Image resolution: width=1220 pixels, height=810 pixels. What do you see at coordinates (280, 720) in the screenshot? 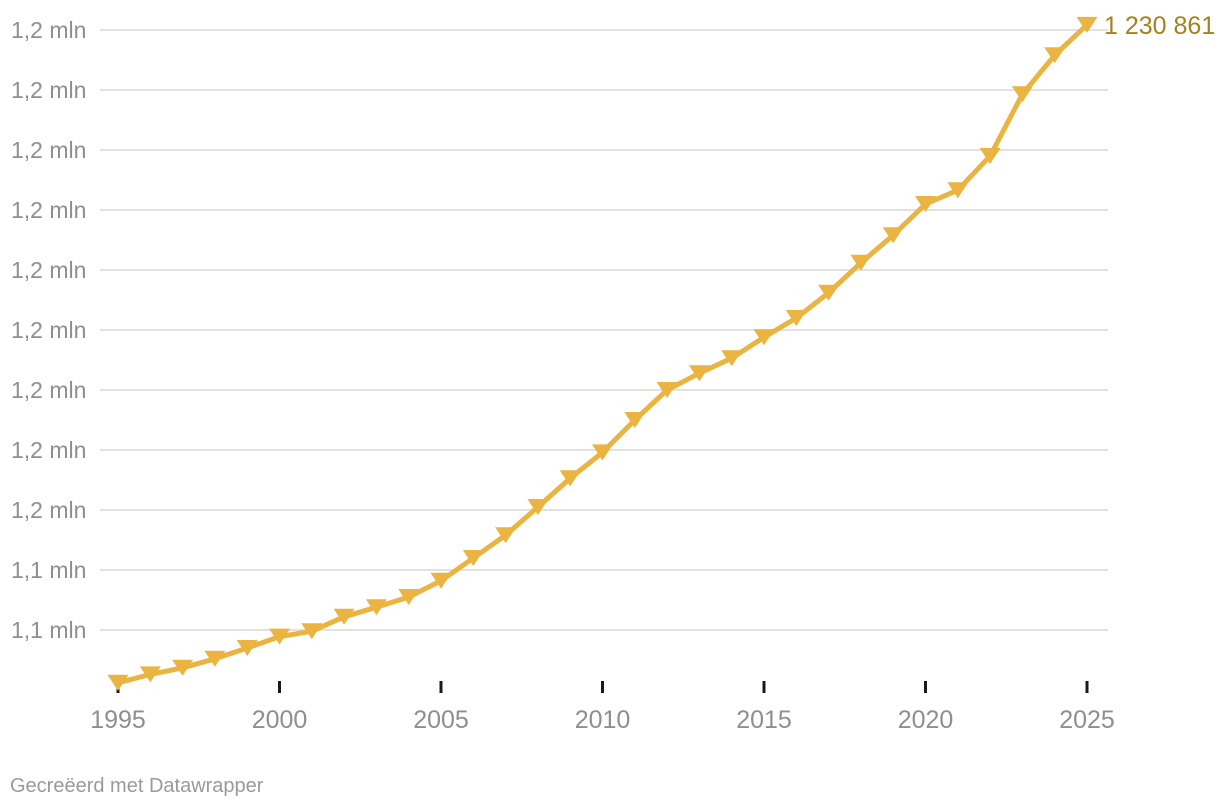
I see `x-axis-label: 2000` at bounding box center [280, 720].